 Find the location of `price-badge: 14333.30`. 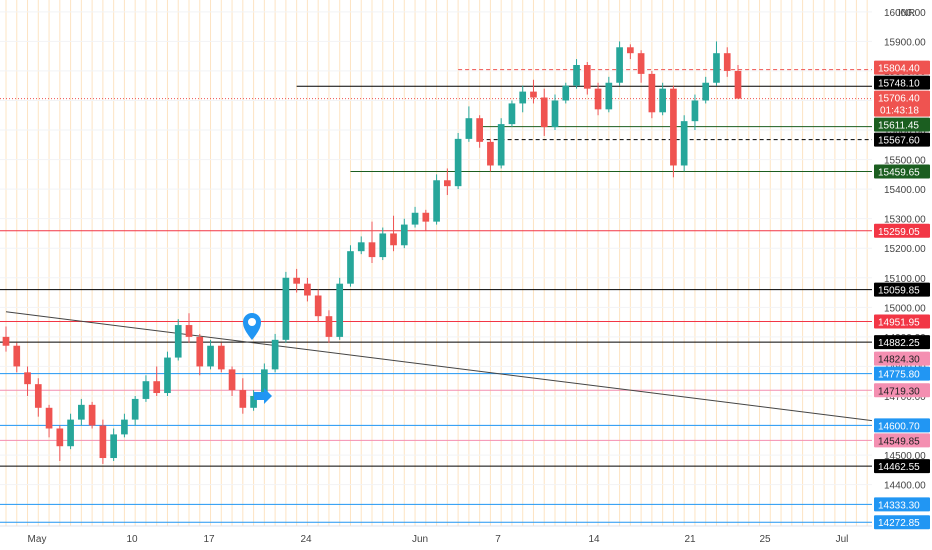

price-badge: 14333.30 is located at coordinates (902, 504).